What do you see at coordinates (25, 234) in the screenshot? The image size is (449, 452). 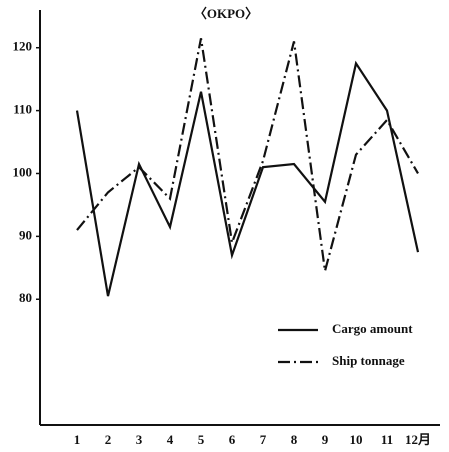 I see `y-tick-label: 90` at bounding box center [25, 234].